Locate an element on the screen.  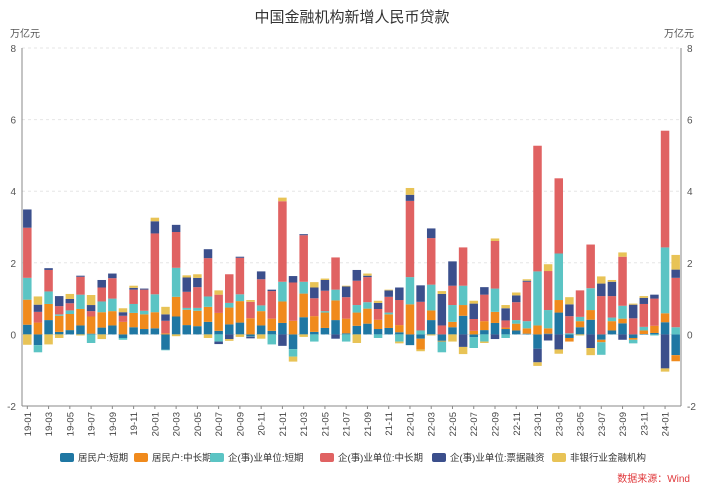
chart-title: 中国金融机构新增人民币贷款 is located at coordinates (351, 17).